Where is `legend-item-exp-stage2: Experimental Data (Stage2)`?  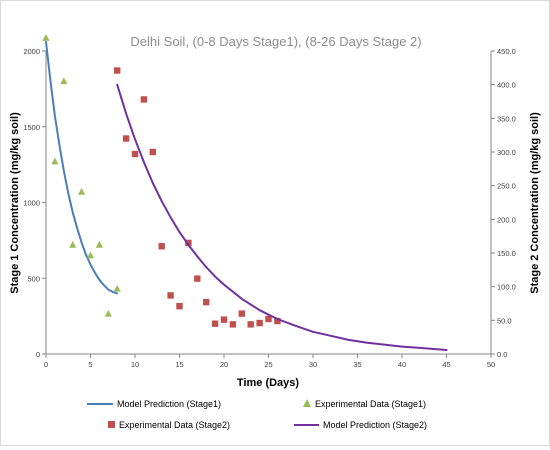 legend-item-exp-stage2: Experimental Data (Stage2) is located at coordinates (169, 425).